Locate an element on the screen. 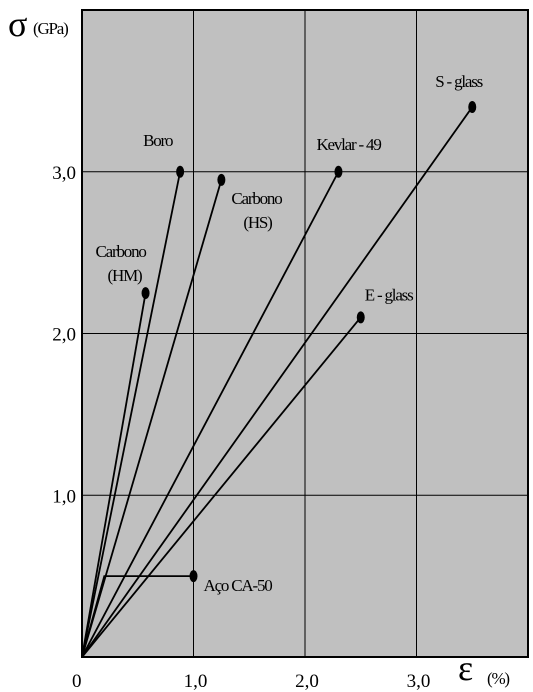 The image size is (533, 692). series-line-boro is located at coordinates (131, 414).